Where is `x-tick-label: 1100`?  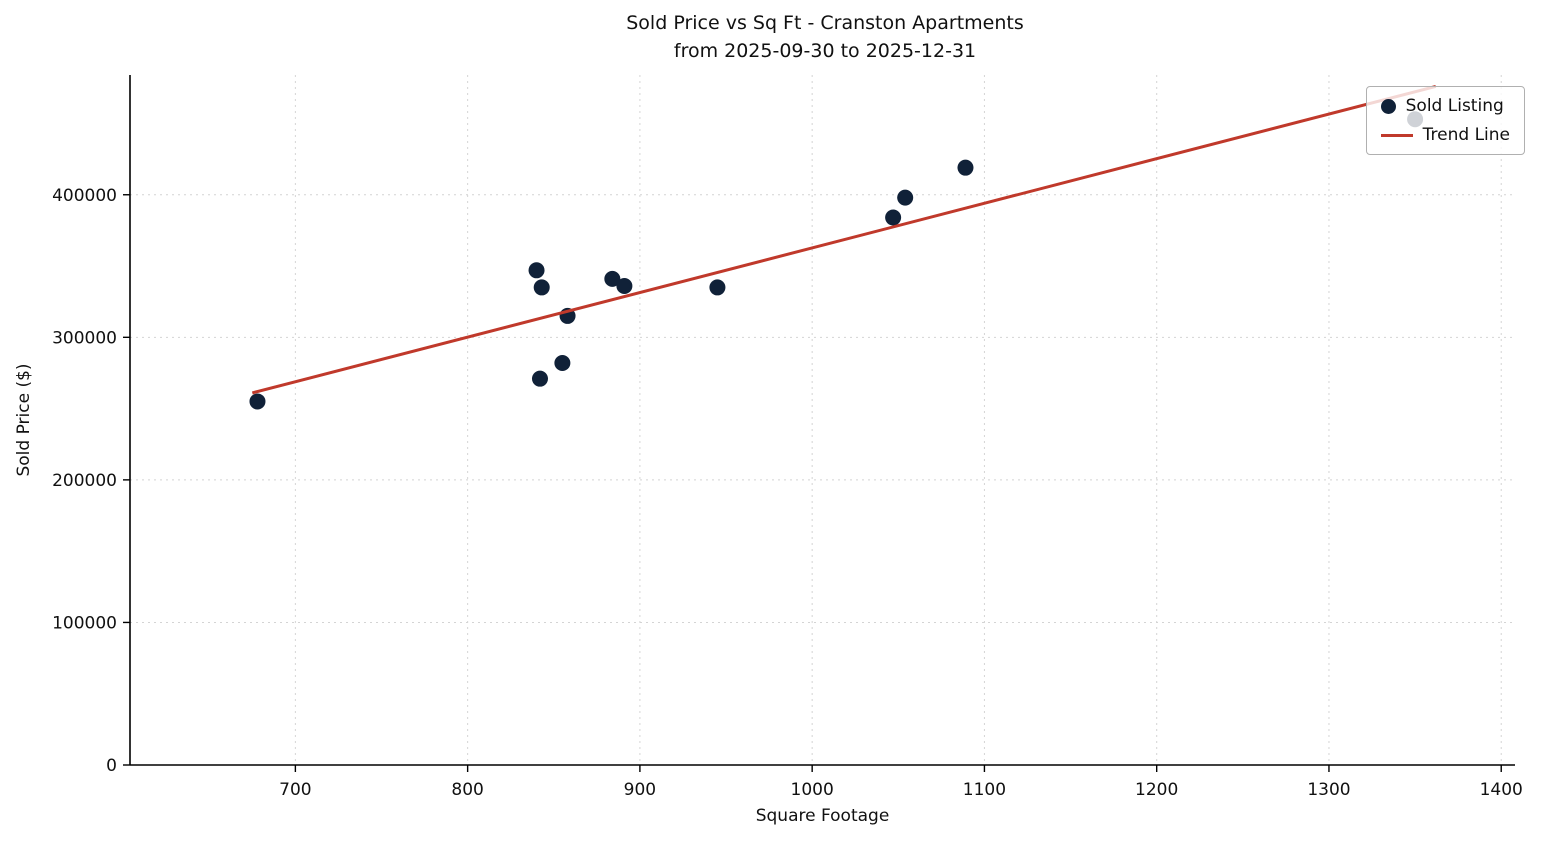
x-tick-label: 1100 is located at coordinates (984, 790).